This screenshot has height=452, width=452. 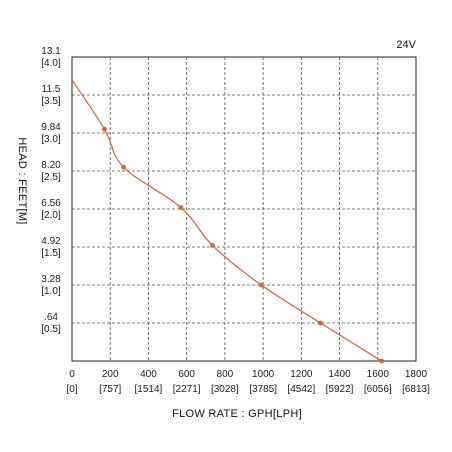 I want to click on x-tick-sublabel: [1514], so click(x=149, y=389).